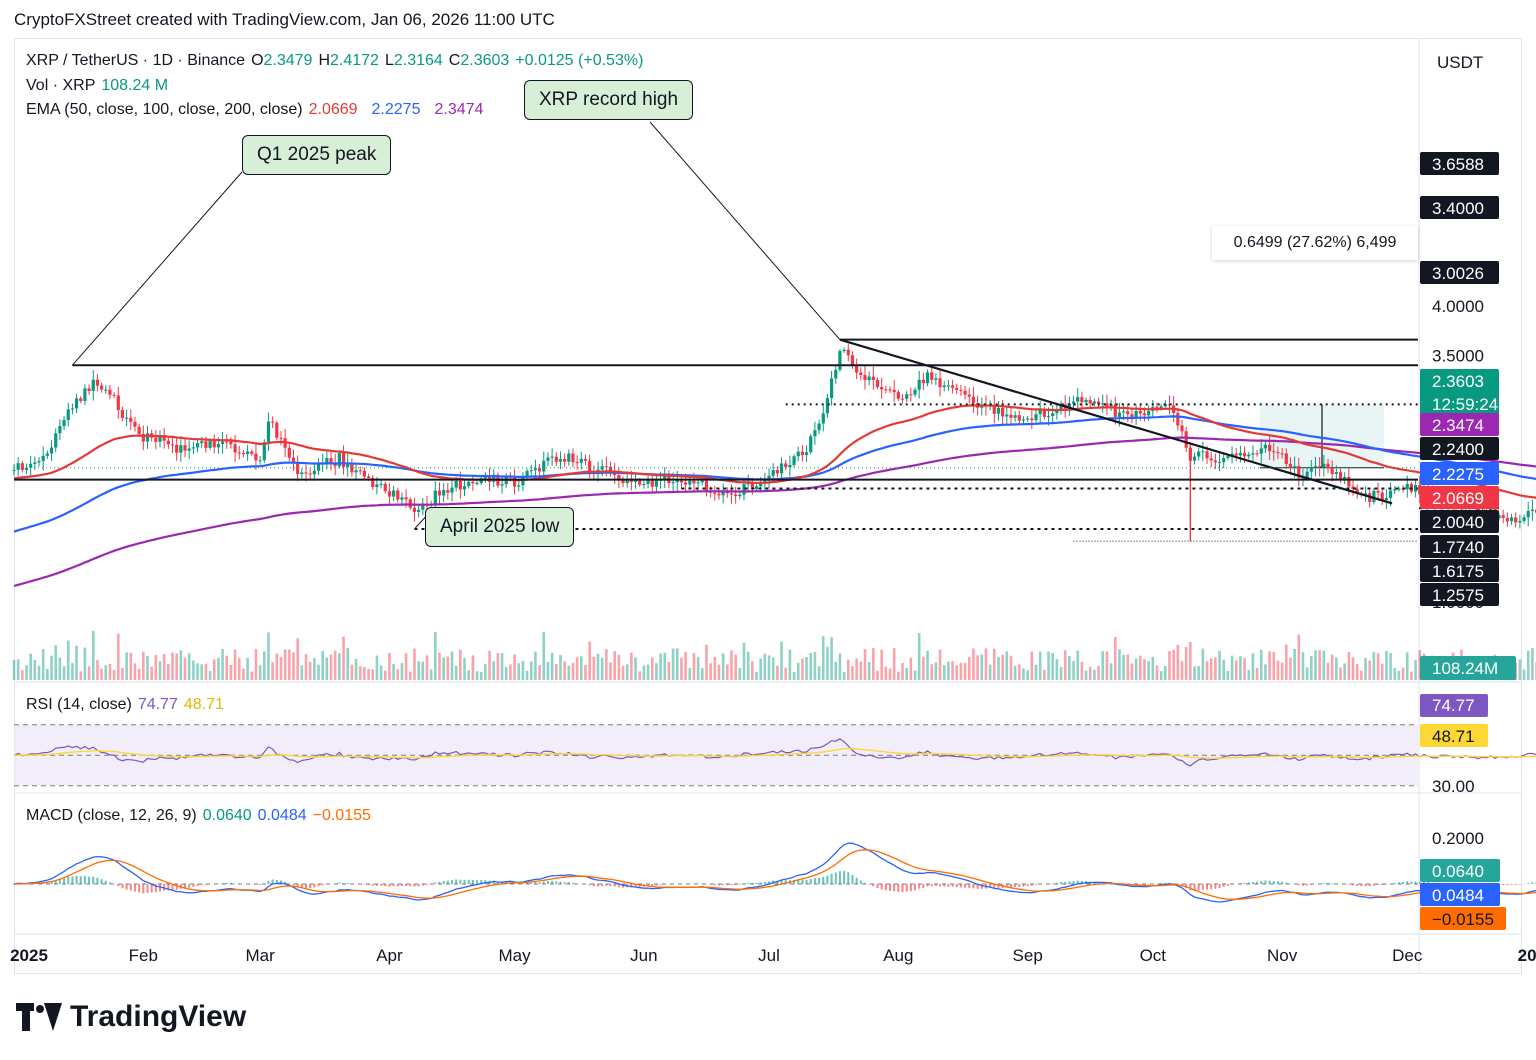 This screenshot has width=1536, height=1060. Describe the element at coordinates (1460, 62) in the screenshot. I see `currency-label: USDT` at that location.